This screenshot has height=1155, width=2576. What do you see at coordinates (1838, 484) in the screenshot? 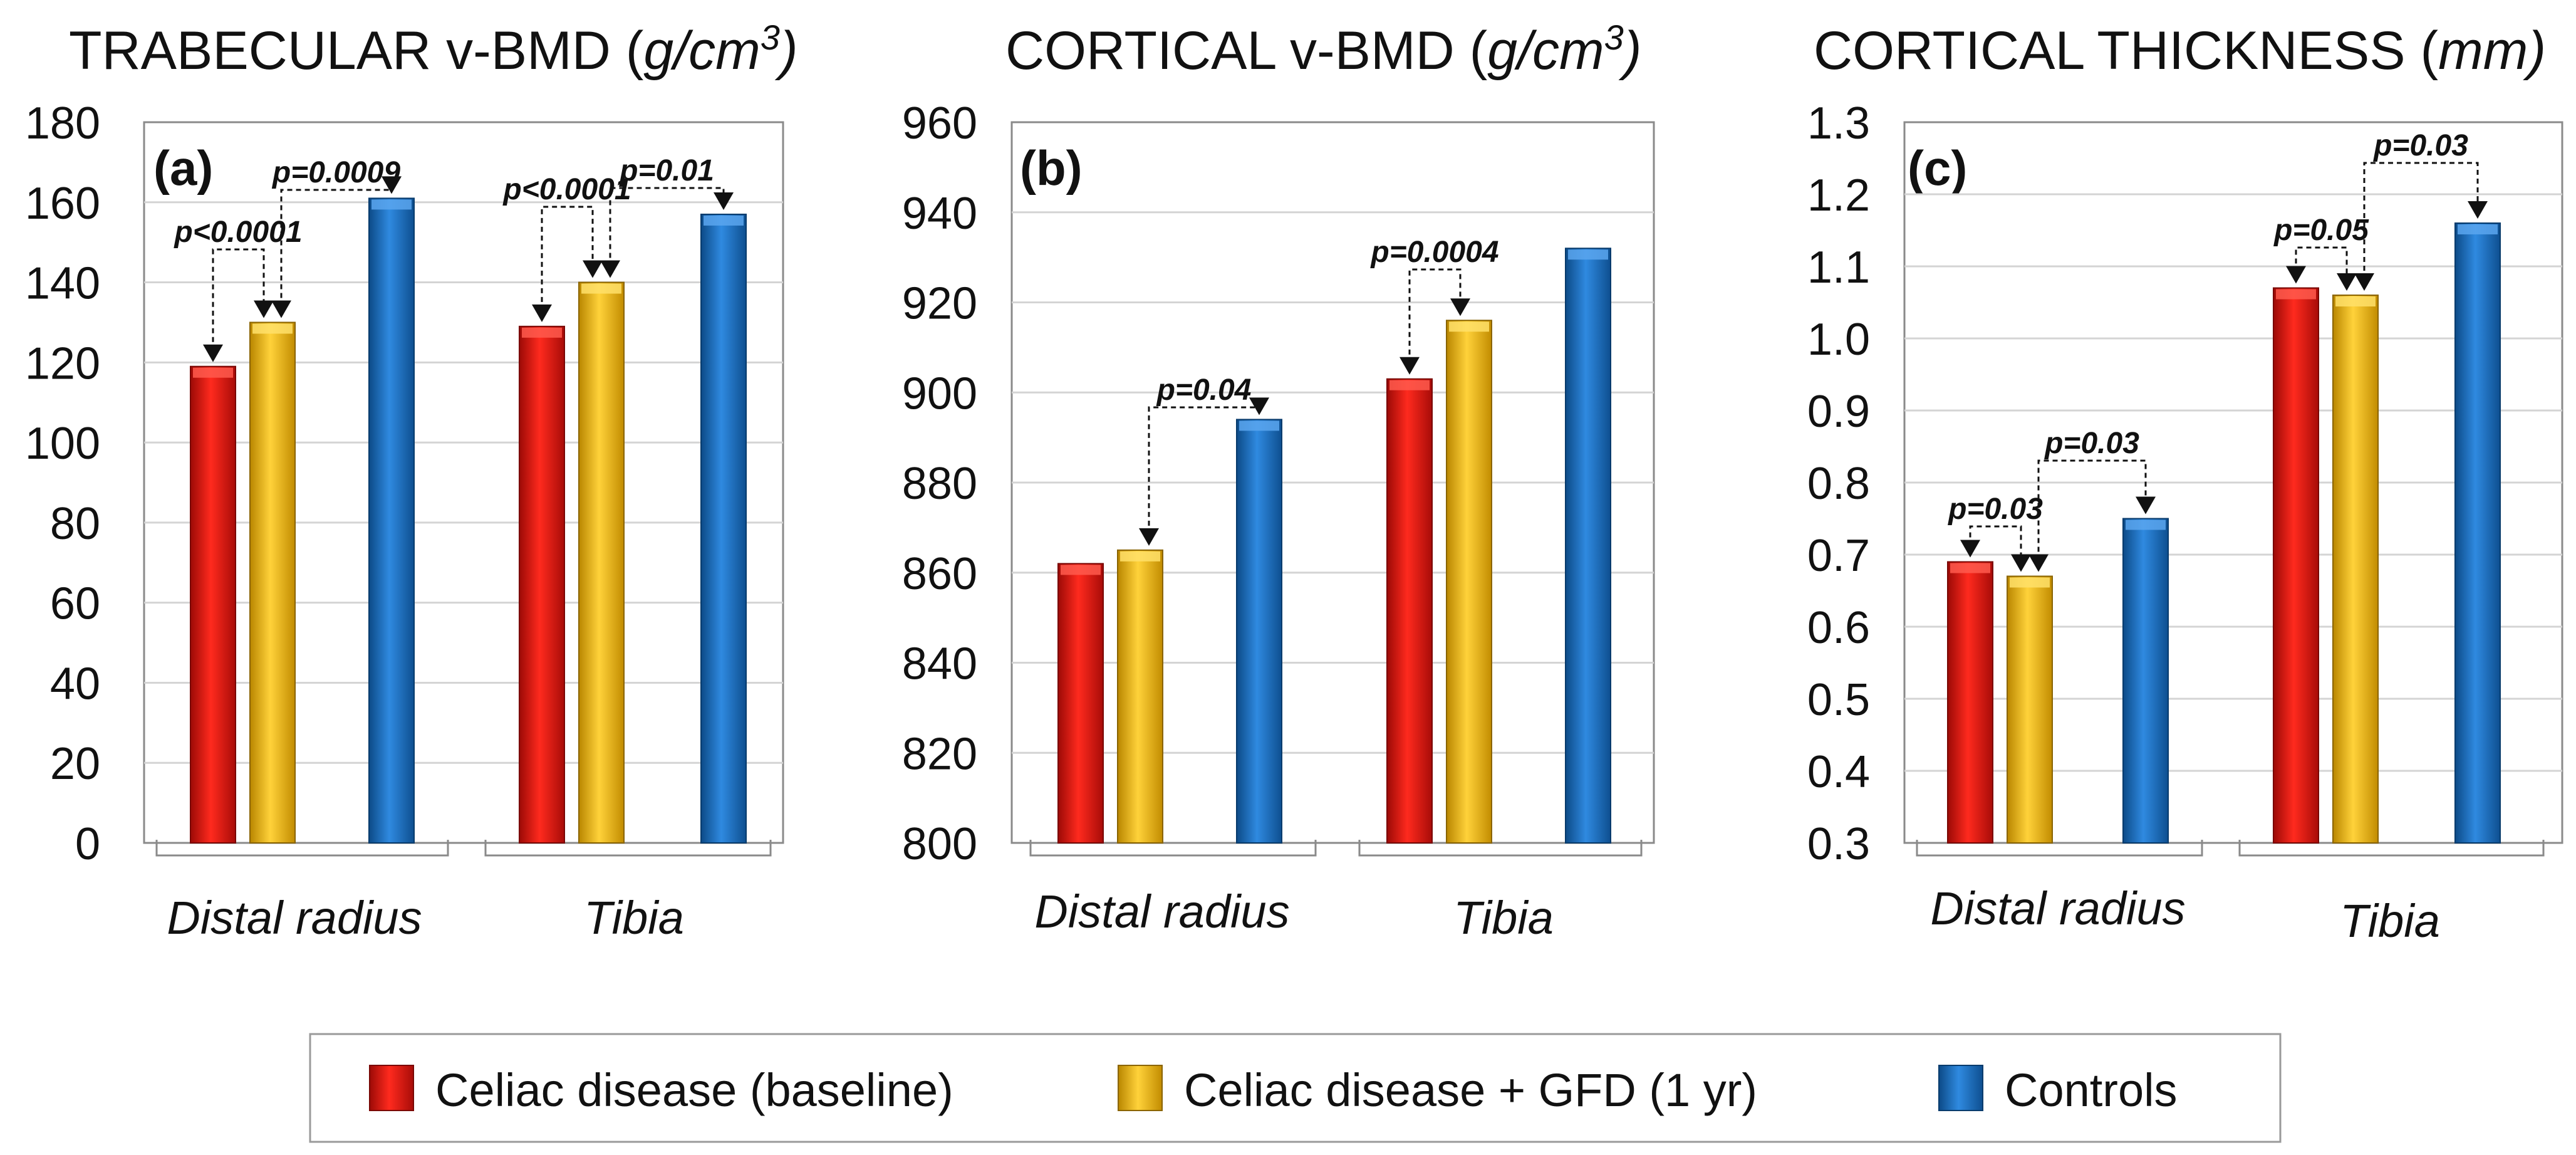
I see `y-tick-label: 0.8` at bounding box center [1838, 484].